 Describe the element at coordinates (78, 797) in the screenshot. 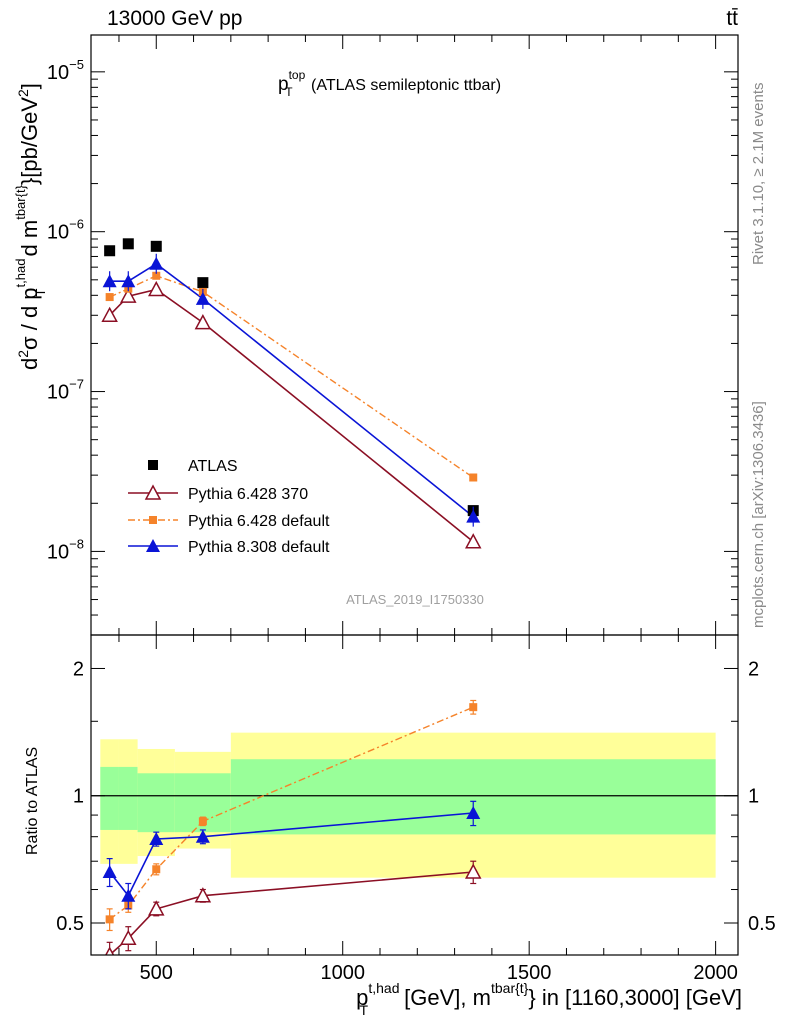

I see `ratio-y-tick-label-left: 1` at that location.